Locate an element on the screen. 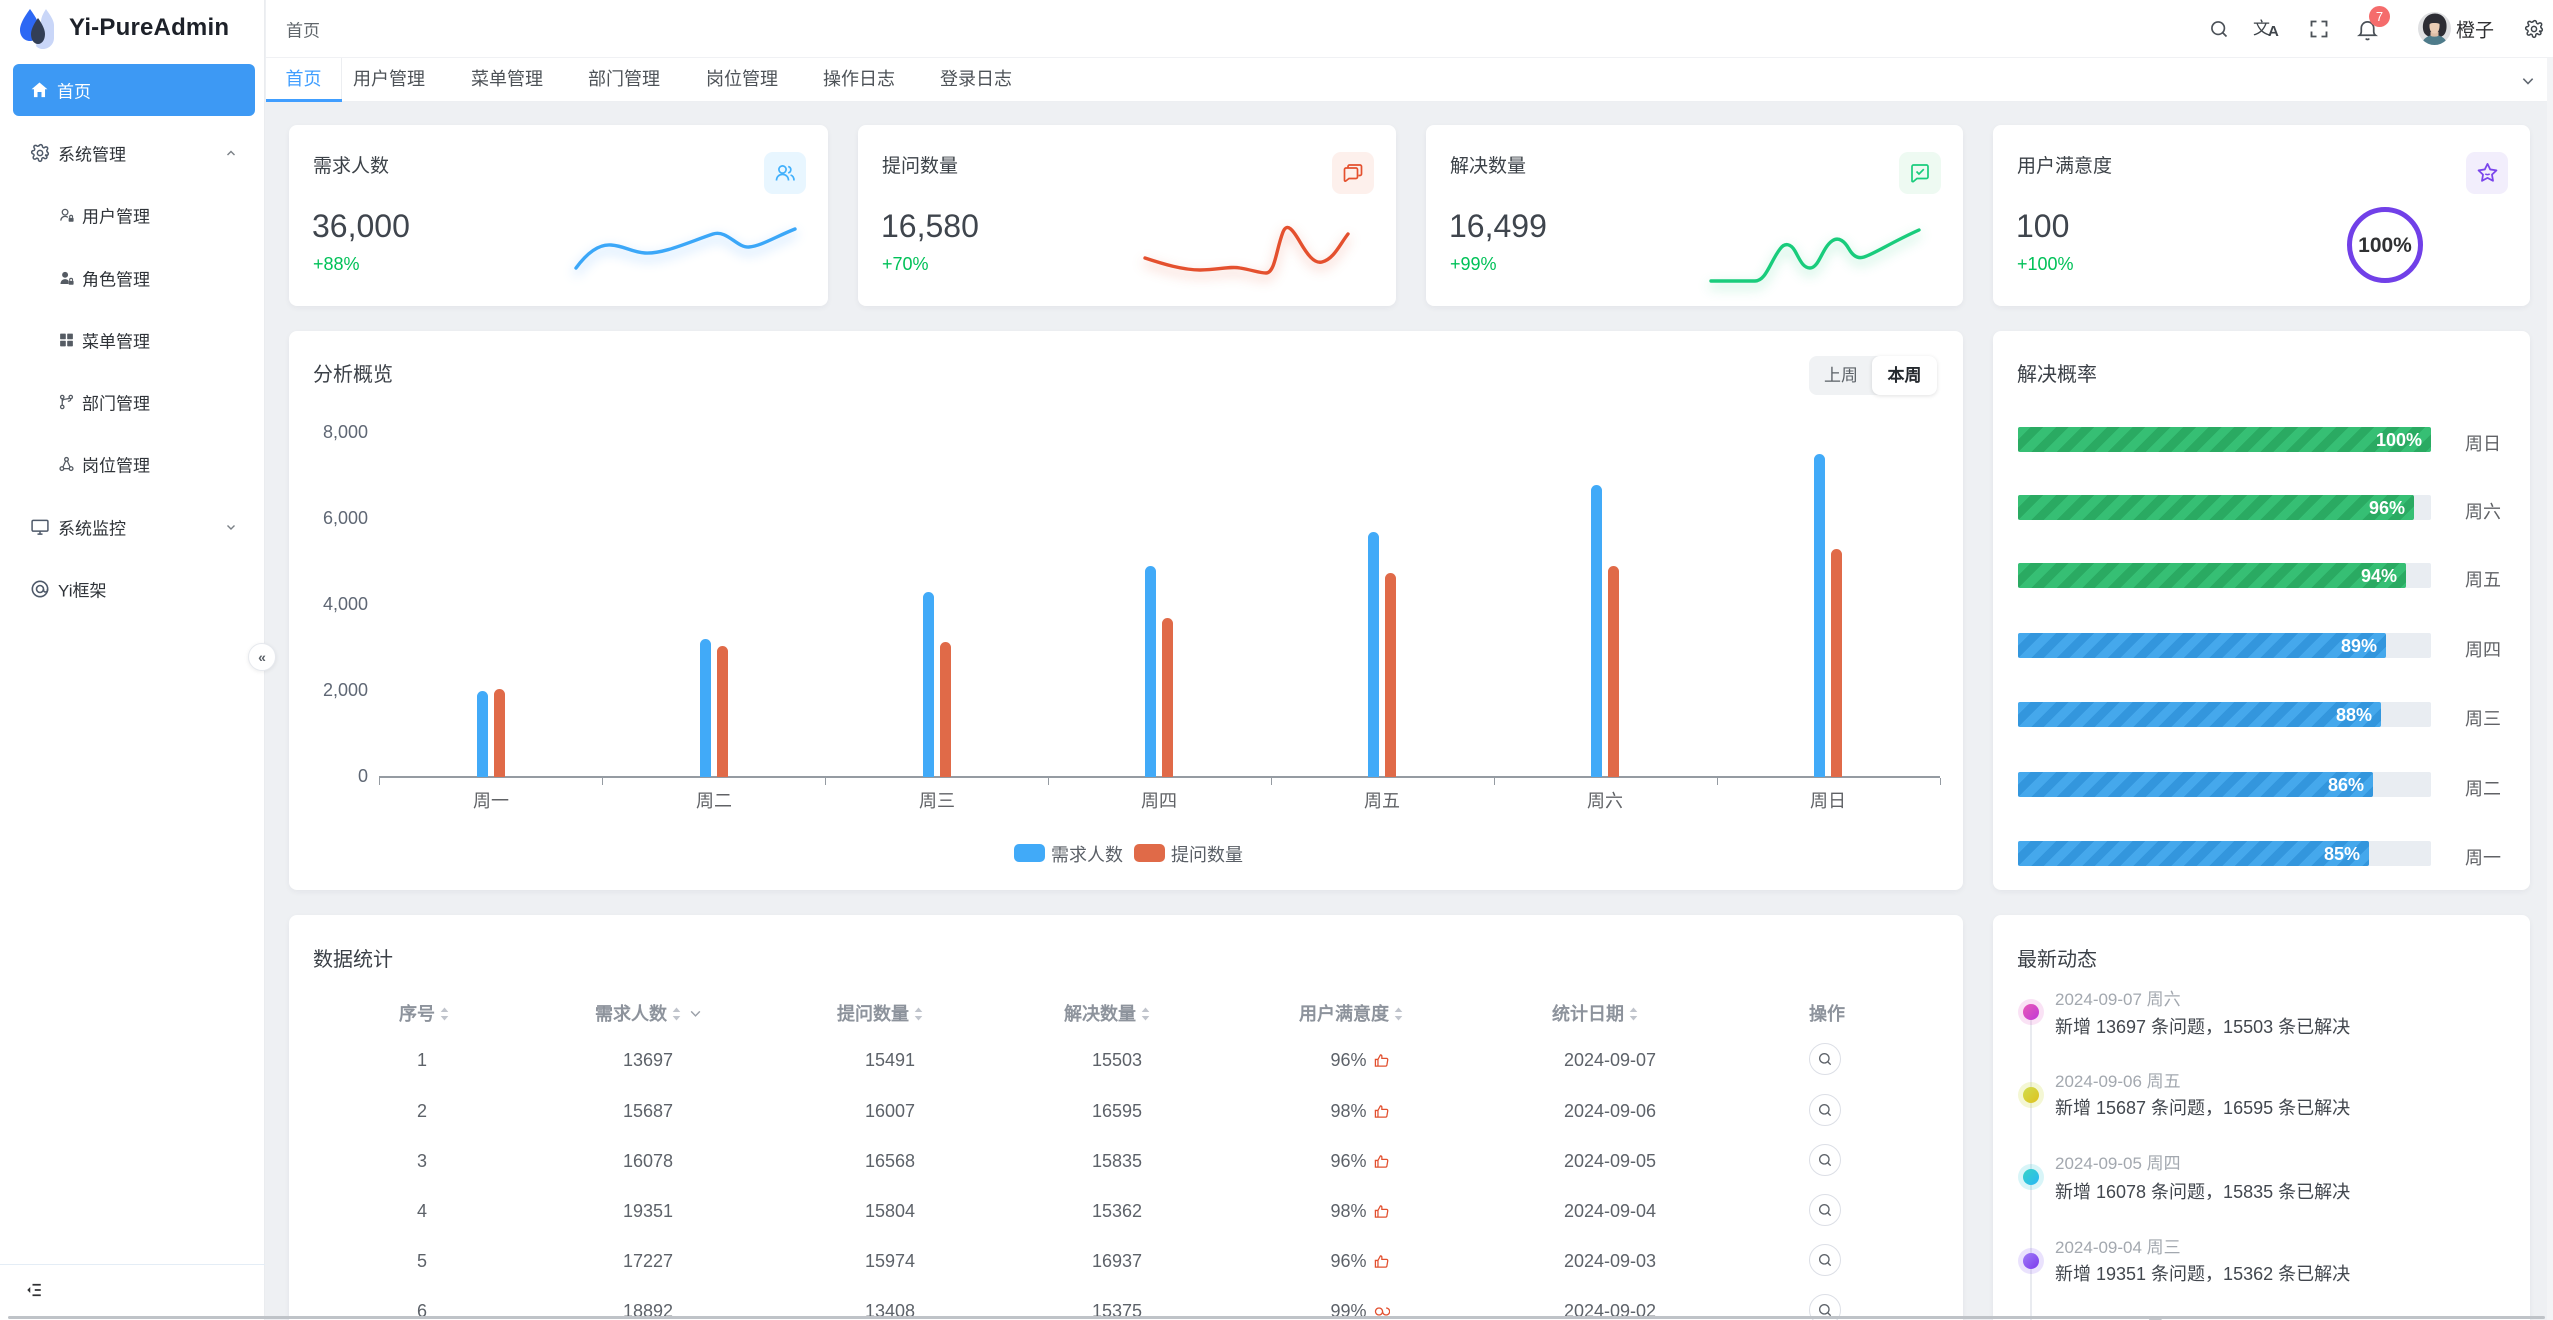 This screenshot has width=2553, height=1320. svg-text: 100% is located at coordinates (2385, 245).